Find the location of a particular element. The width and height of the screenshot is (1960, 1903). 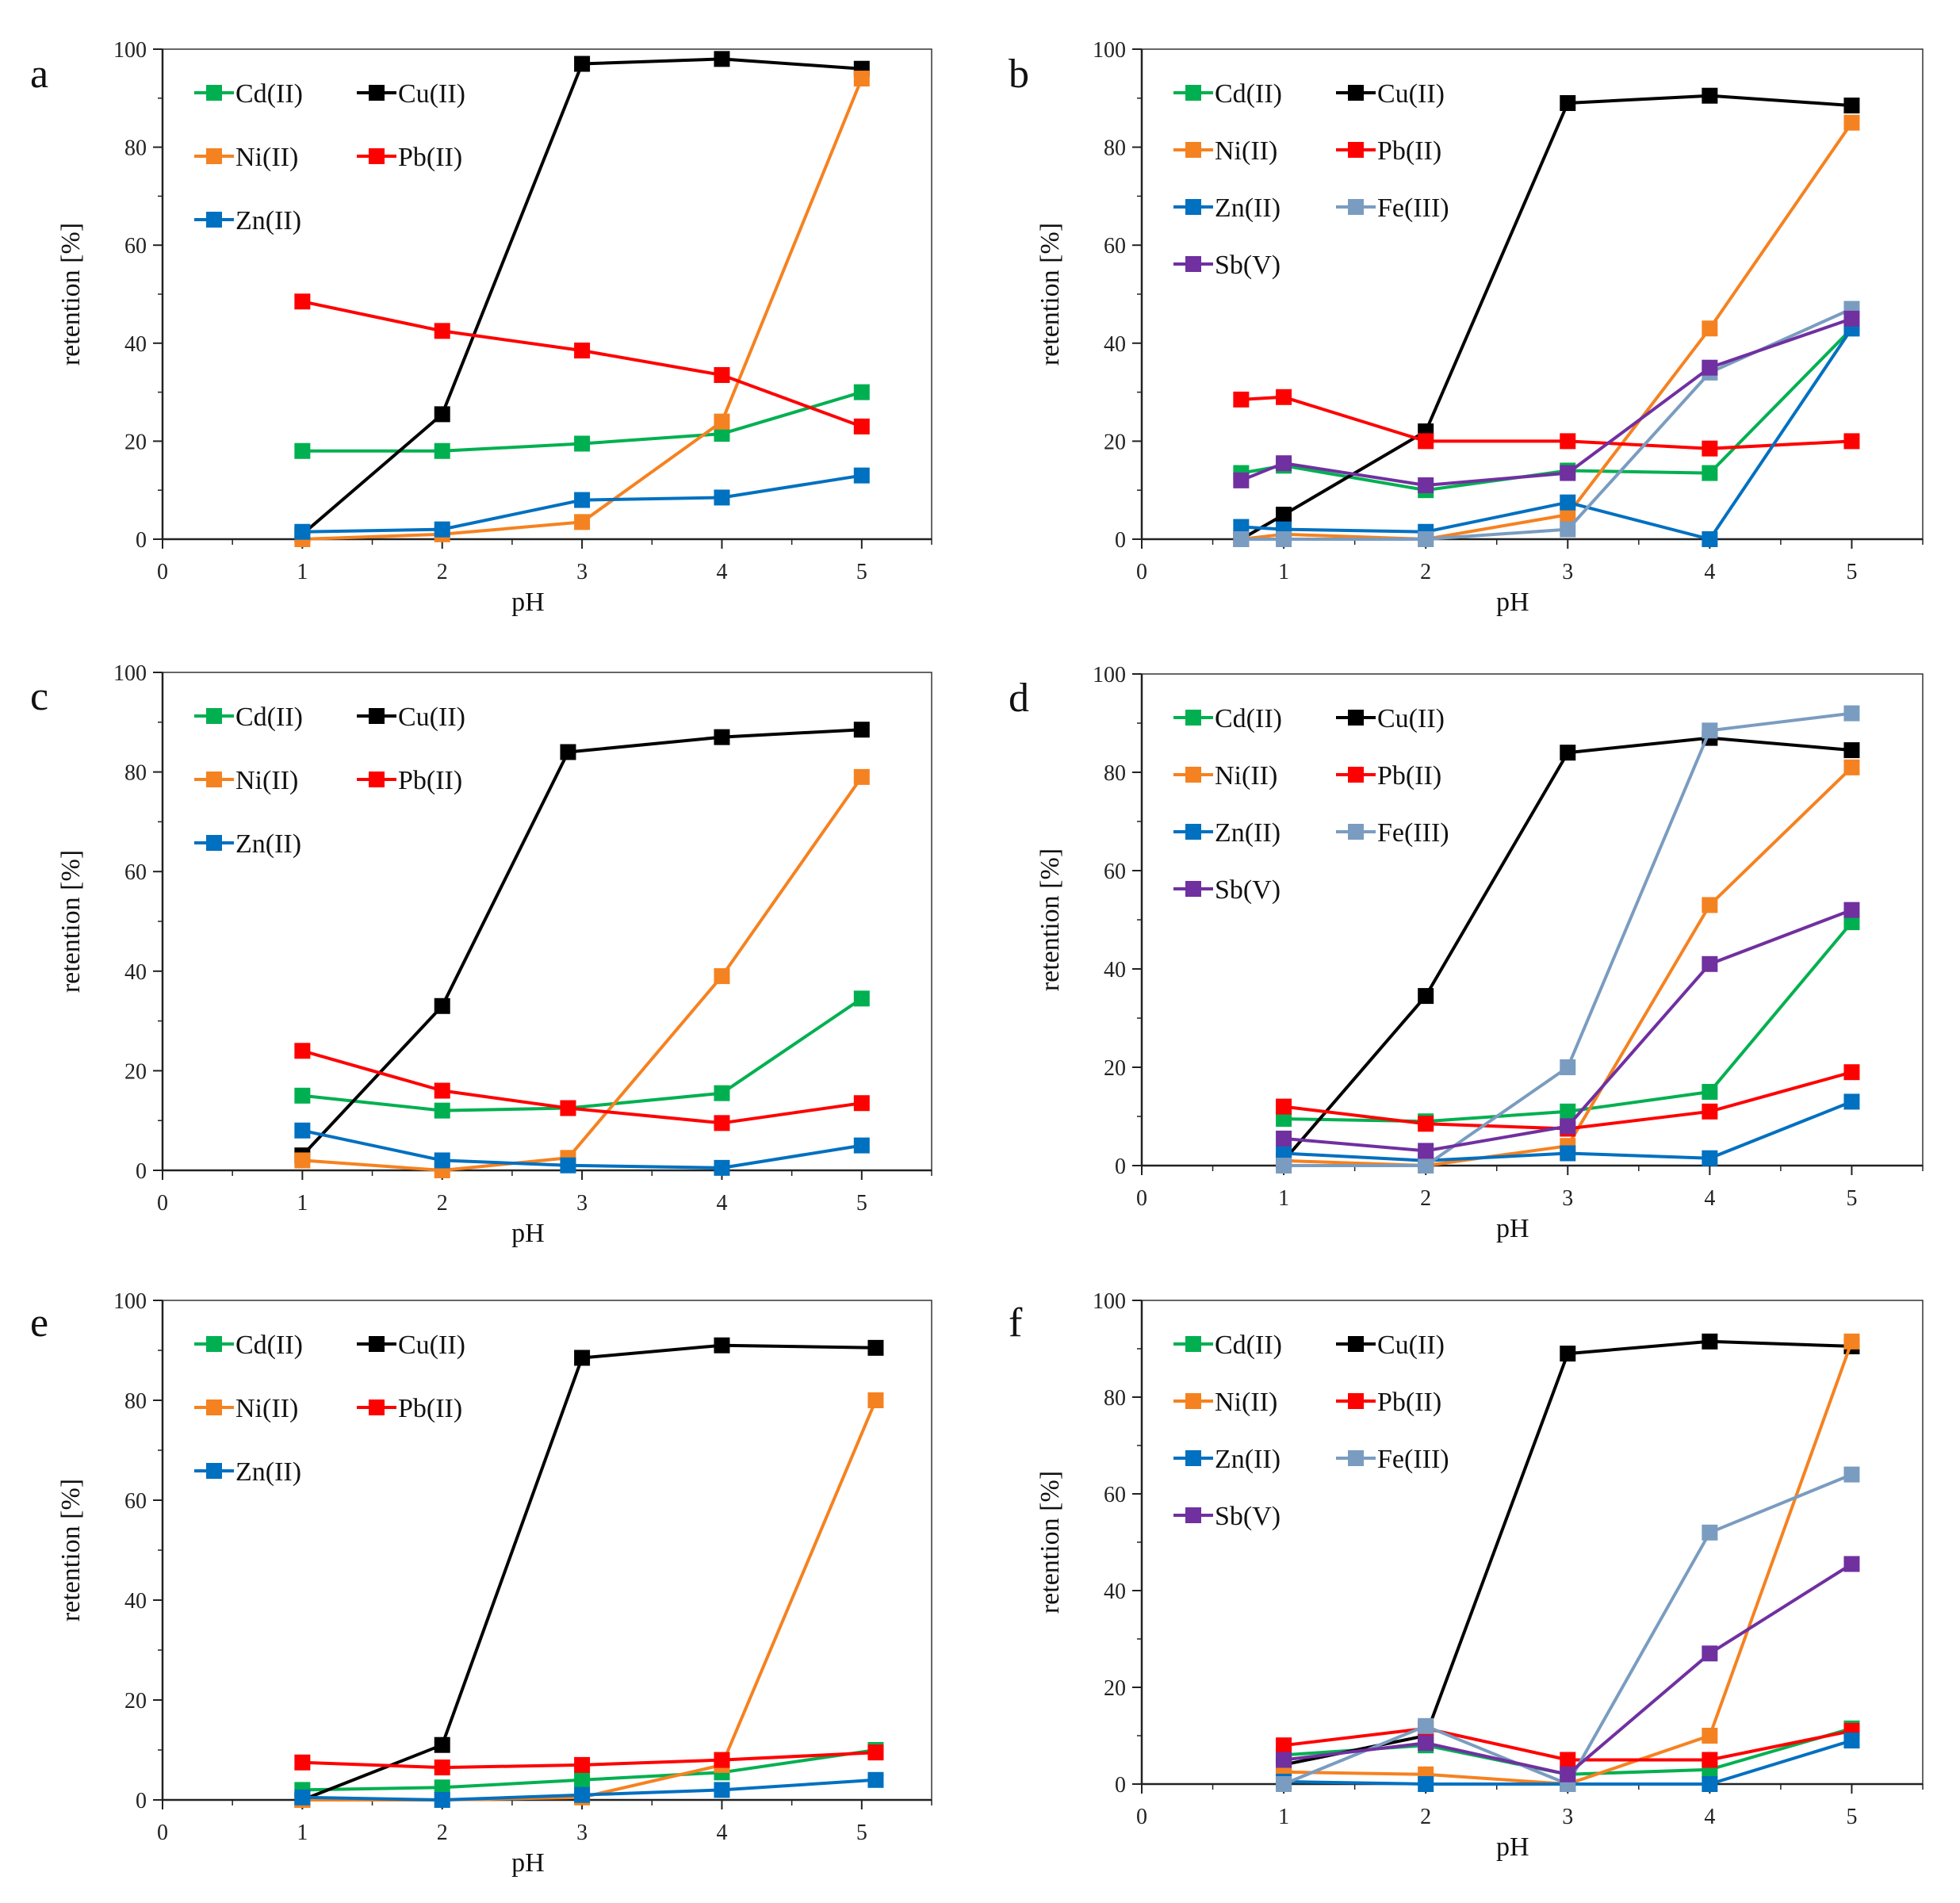

legend-item-sbv: Sb(V) is located at coordinates (1227, 890).